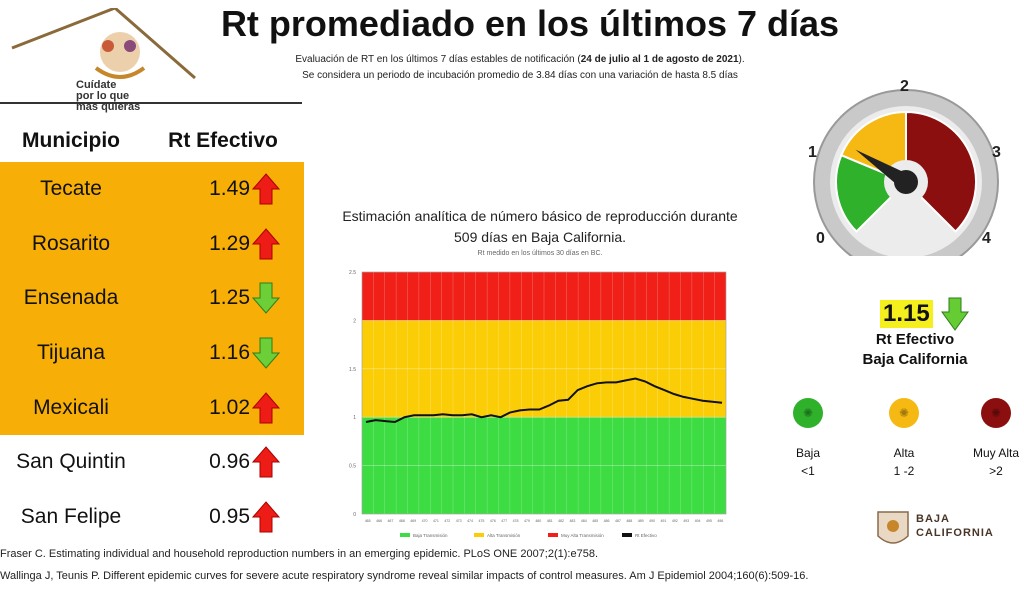 This screenshot has height=589, width=1024. Describe the element at coordinates (402, 521) in the screenshot. I see `x-tick-label: 468` at that location.